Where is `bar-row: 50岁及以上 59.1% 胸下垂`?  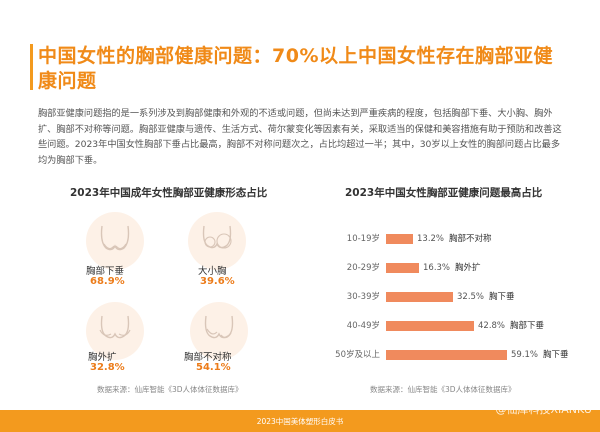
bar-row: 50岁及以上 59.1% 胸下垂 is located at coordinates (457, 355).